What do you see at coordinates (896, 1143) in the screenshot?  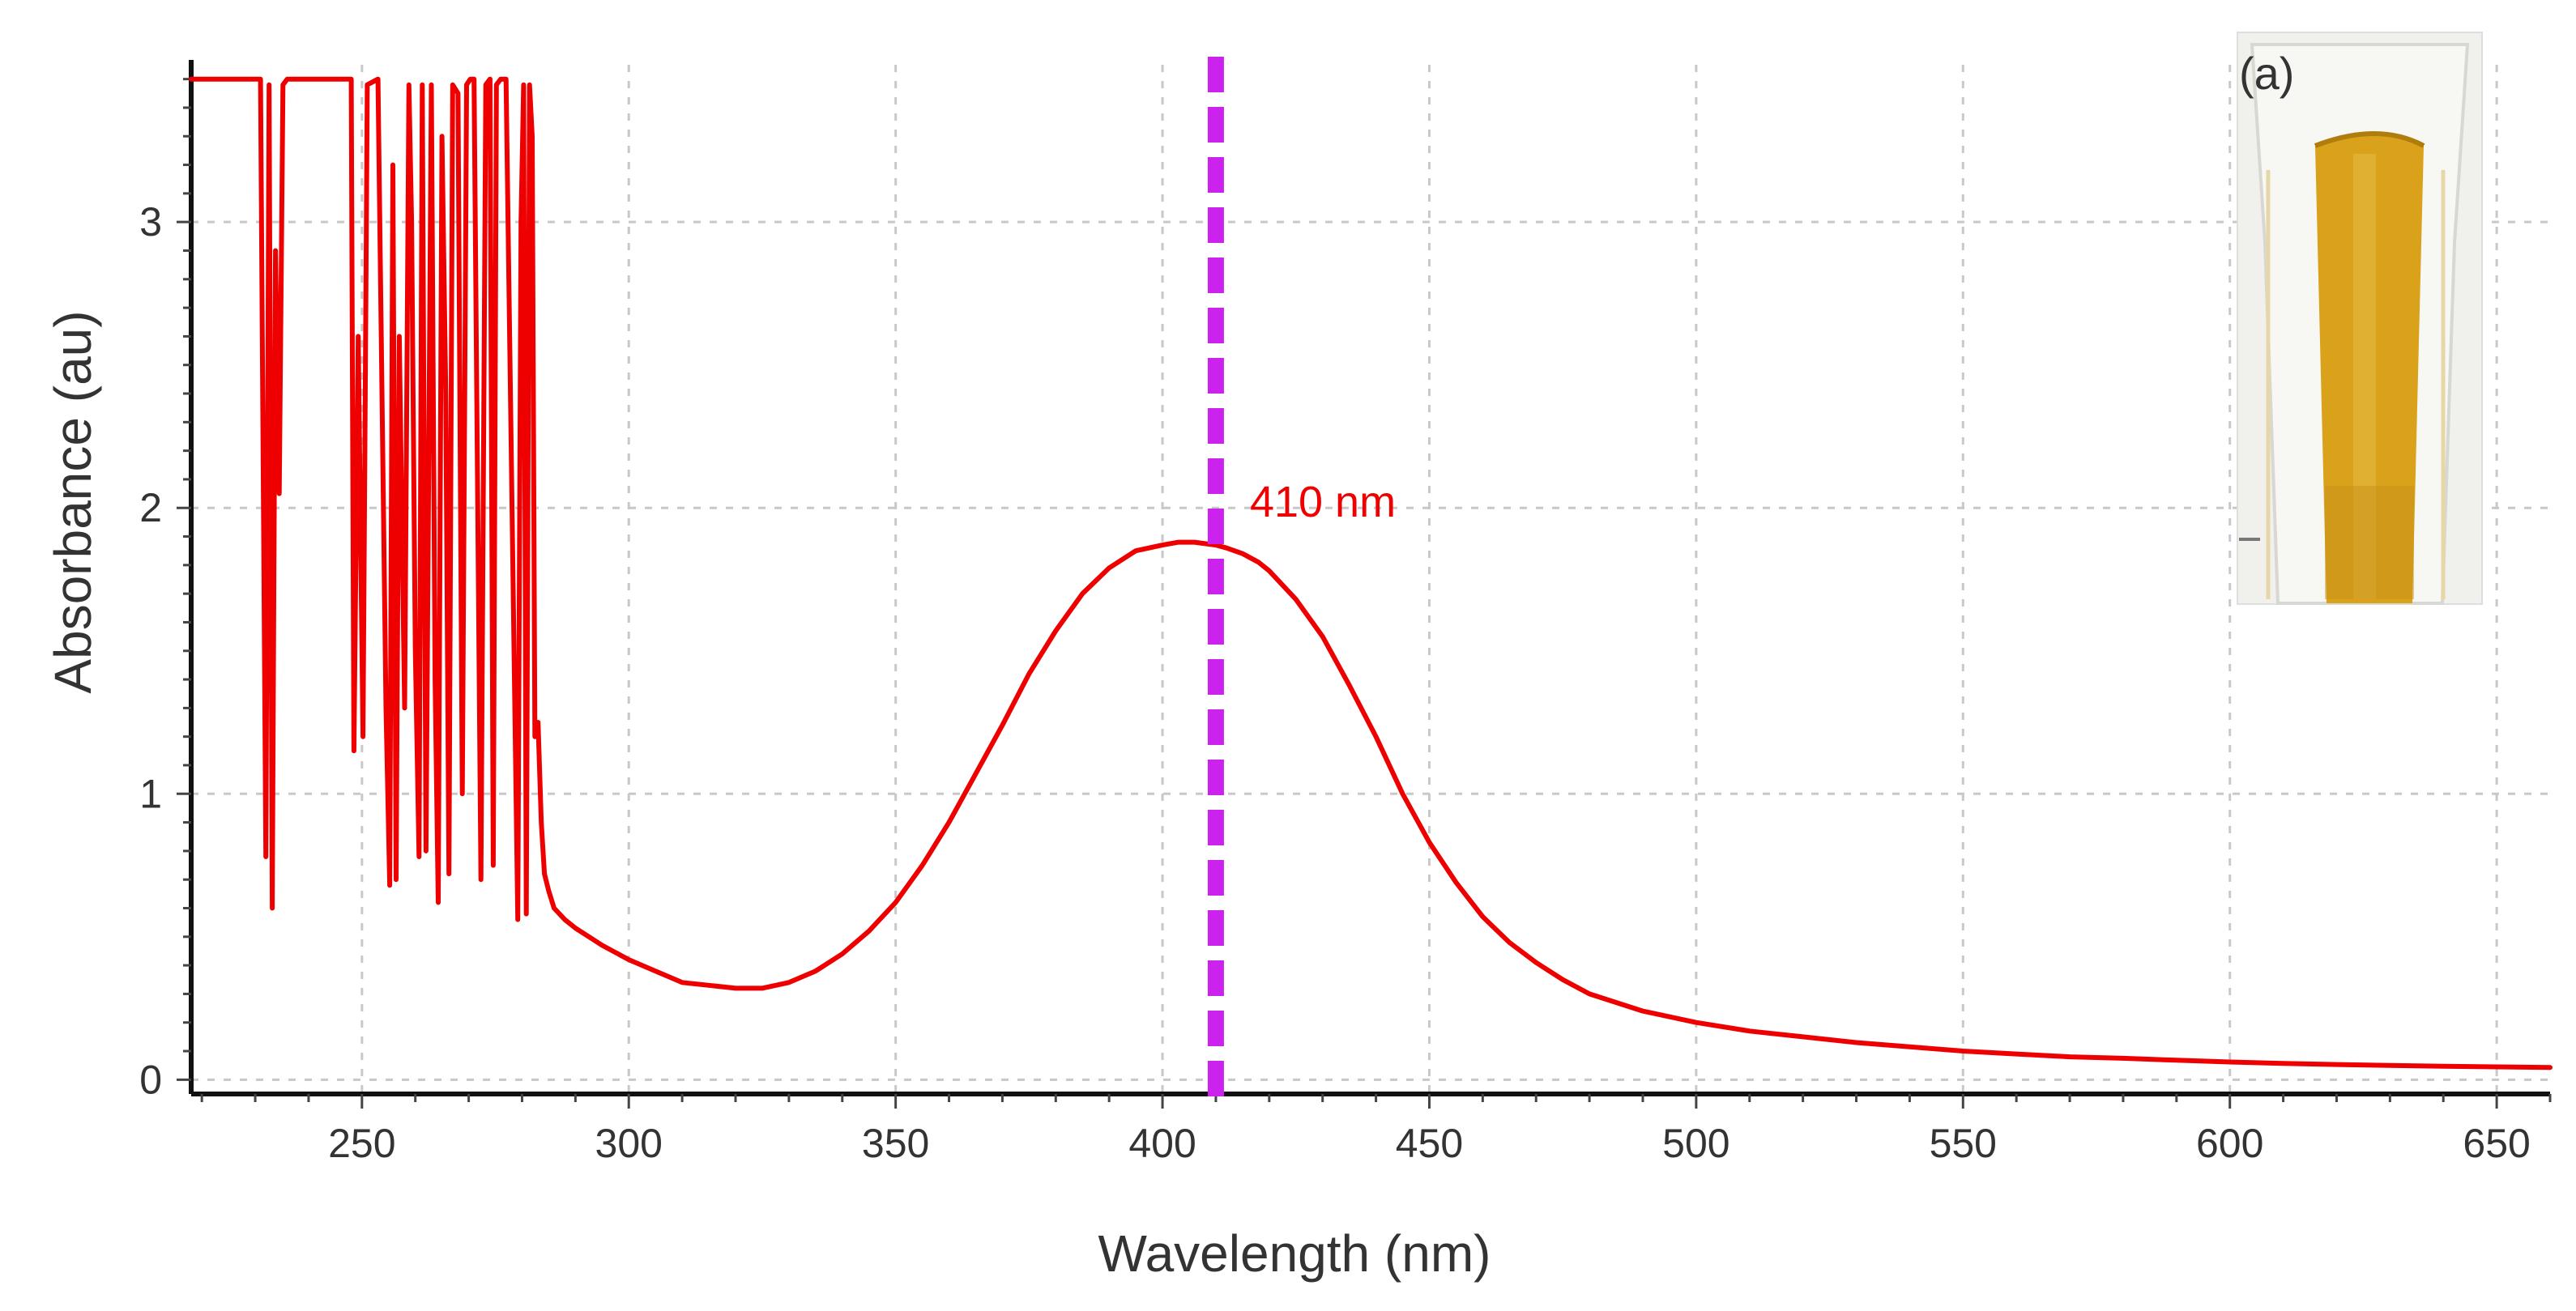 I see `x-tick-label: 350` at bounding box center [896, 1143].